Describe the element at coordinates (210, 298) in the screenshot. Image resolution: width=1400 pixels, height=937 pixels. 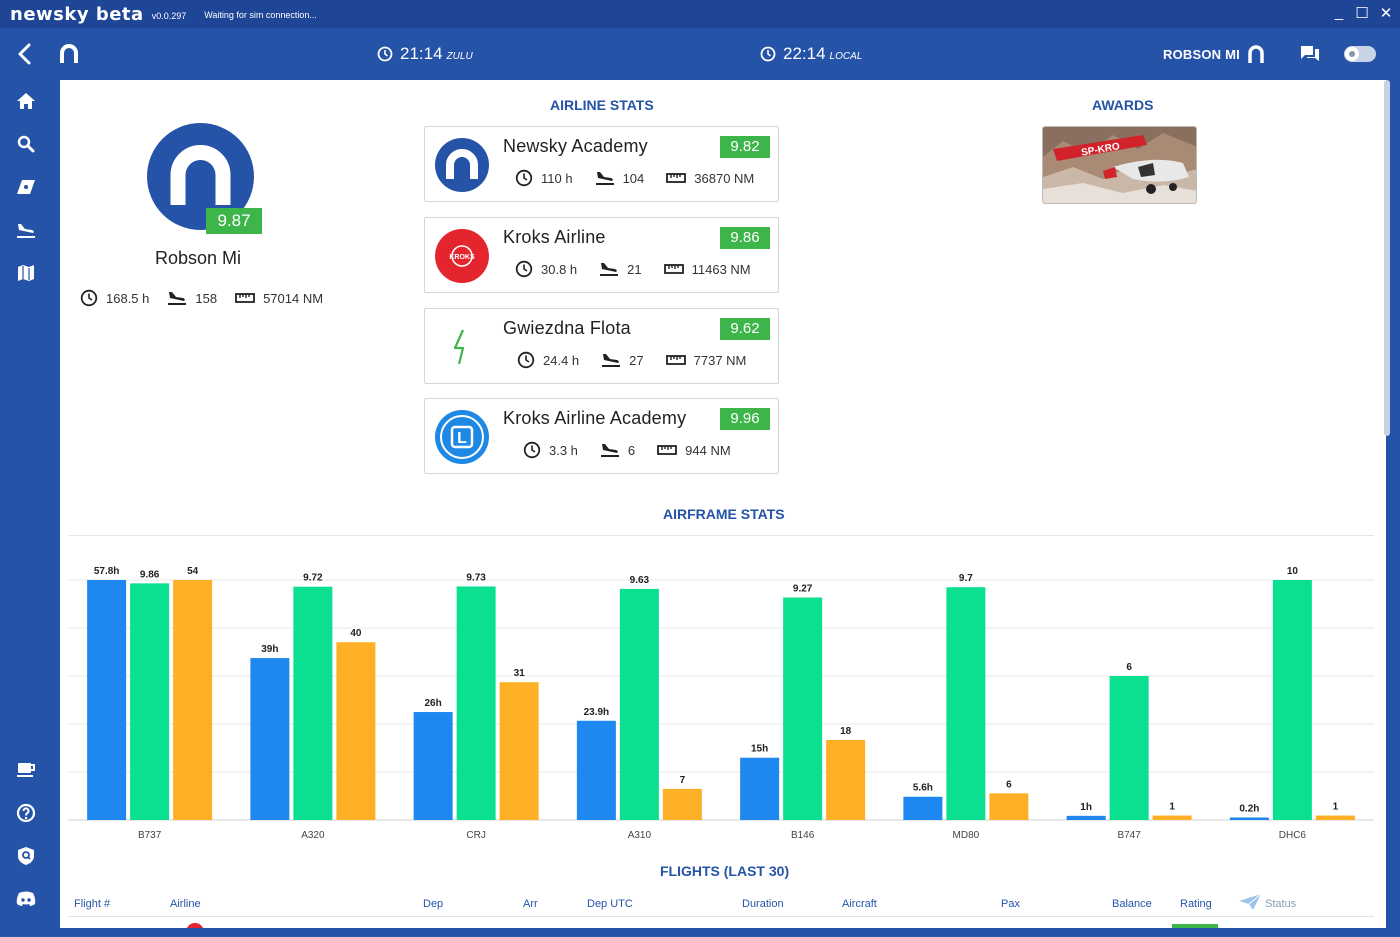
I see `profile-stats: 168.5 h 158 57014 NM` at that location.